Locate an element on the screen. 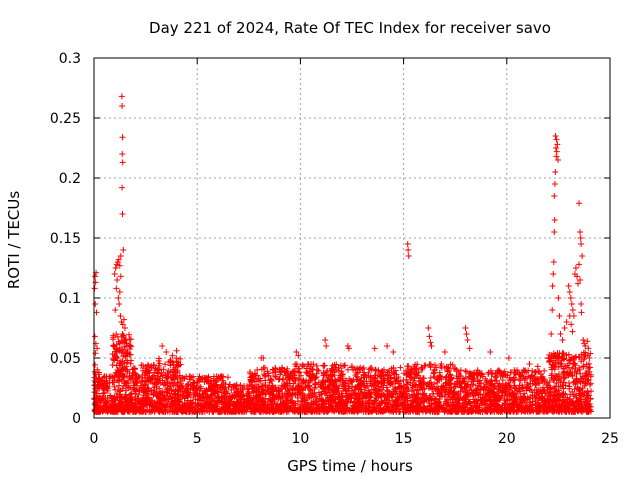 This screenshot has height=480, width=640. y-tick-label: 0.2 is located at coordinates (70, 179).